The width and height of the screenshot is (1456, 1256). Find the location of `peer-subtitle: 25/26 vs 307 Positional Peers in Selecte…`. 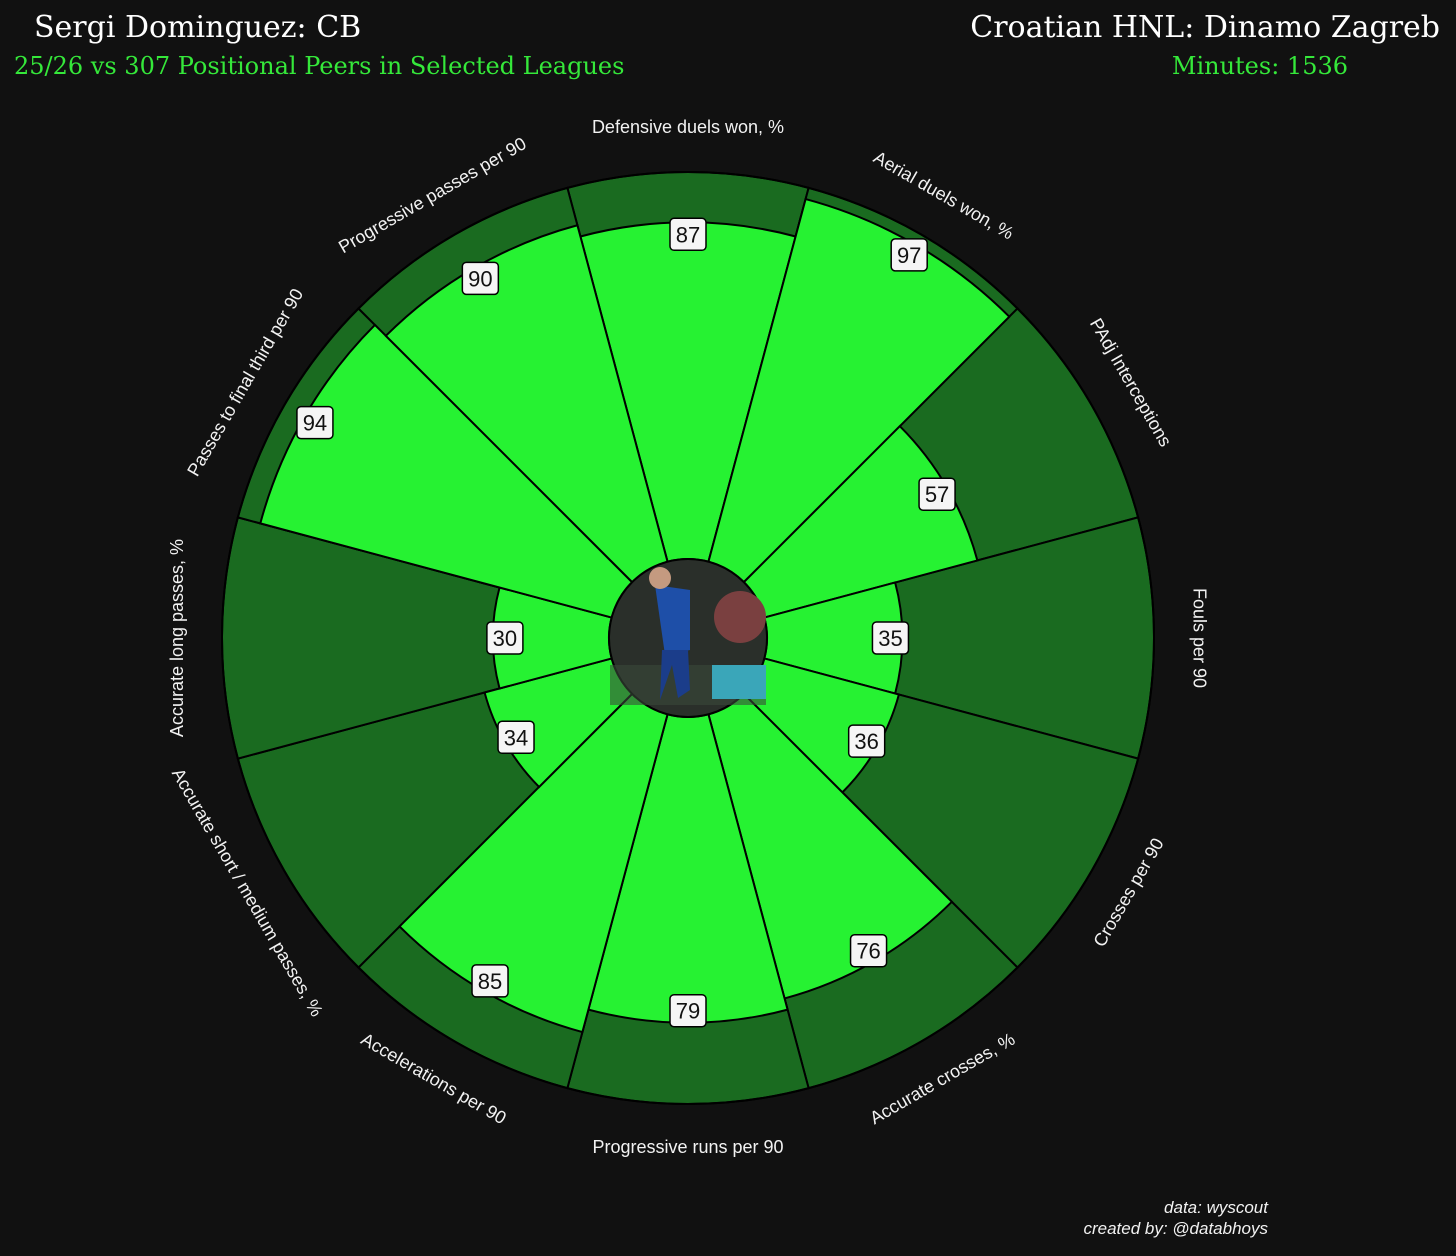

peer-subtitle: 25/26 vs 307 Positional Peers in Selecte… is located at coordinates (319, 66).